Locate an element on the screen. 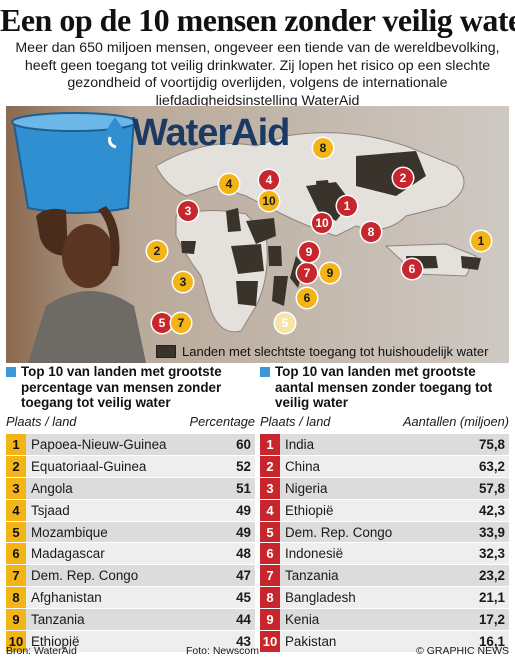 The width and height of the screenshot is (515, 658). country-name: Tanzania is located at coordinates (58, 620).